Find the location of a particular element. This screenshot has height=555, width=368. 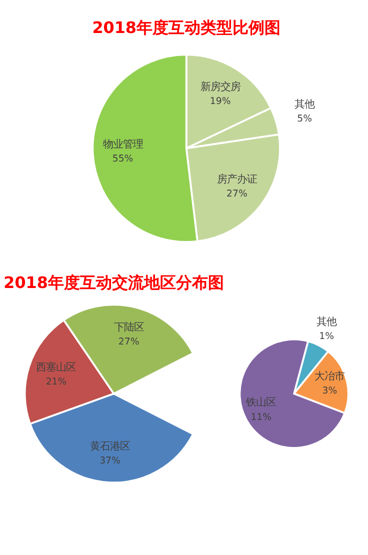

slice-label: 房产办证 is located at coordinates (236, 179).